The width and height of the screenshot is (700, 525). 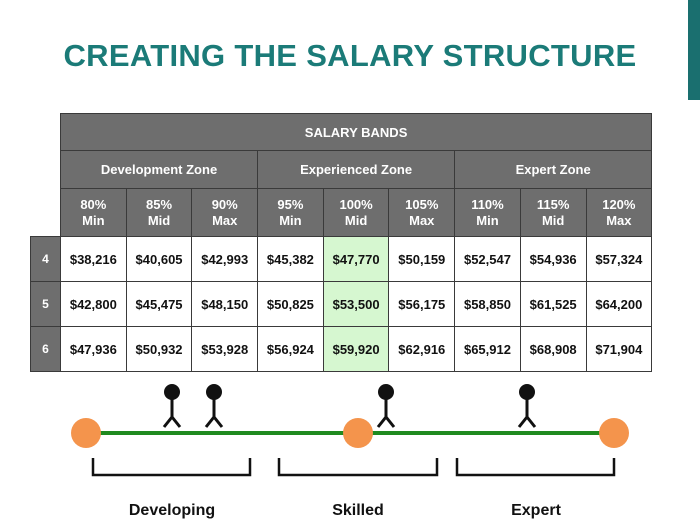 What do you see at coordinates (694, 50) in the screenshot?
I see `accent-bar` at bounding box center [694, 50].